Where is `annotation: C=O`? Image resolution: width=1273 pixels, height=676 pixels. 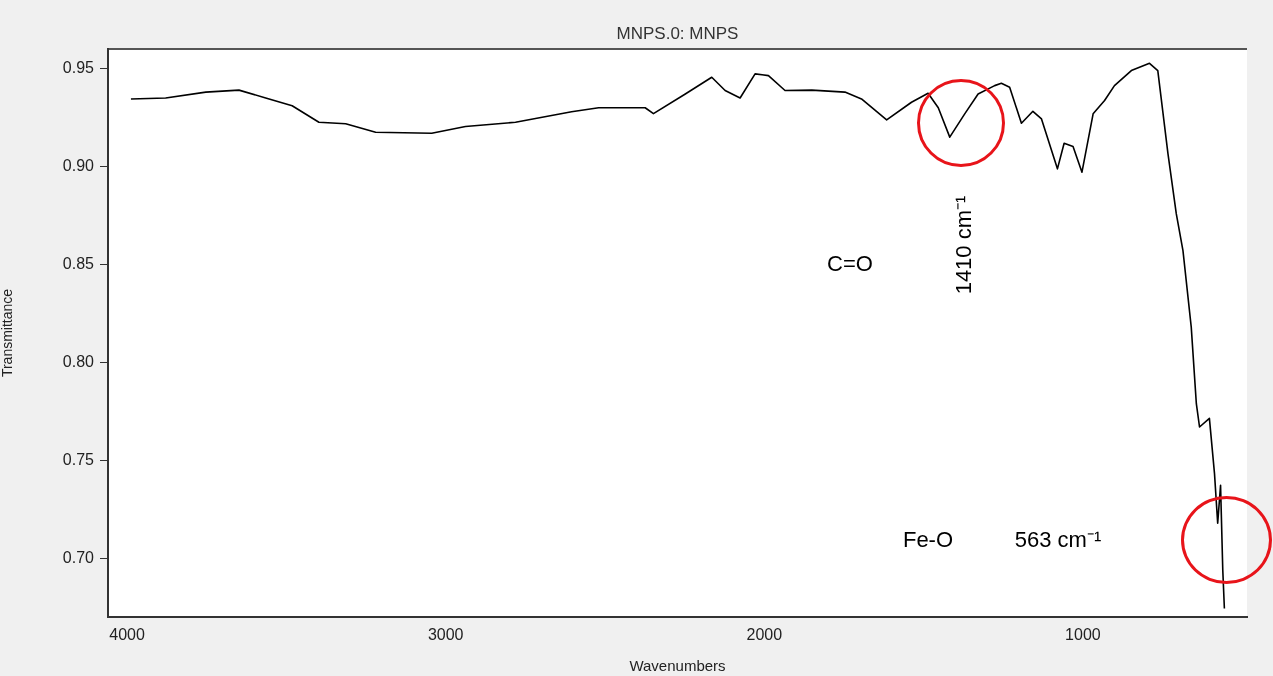
annotation: C=O is located at coordinates (850, 264).